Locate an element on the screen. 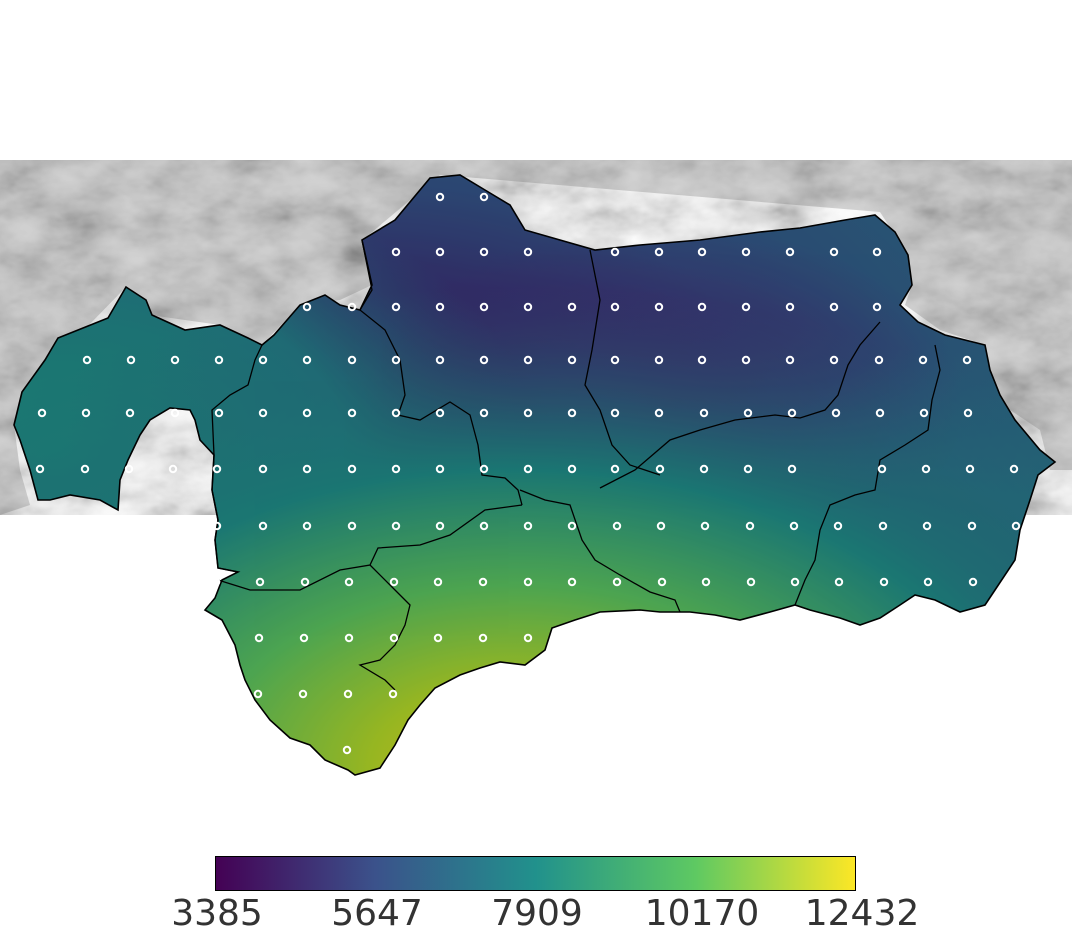 Image resolution: width=1072 pixels, height=951 pixels. colorbar-frame is located at coordinates (535, 873).